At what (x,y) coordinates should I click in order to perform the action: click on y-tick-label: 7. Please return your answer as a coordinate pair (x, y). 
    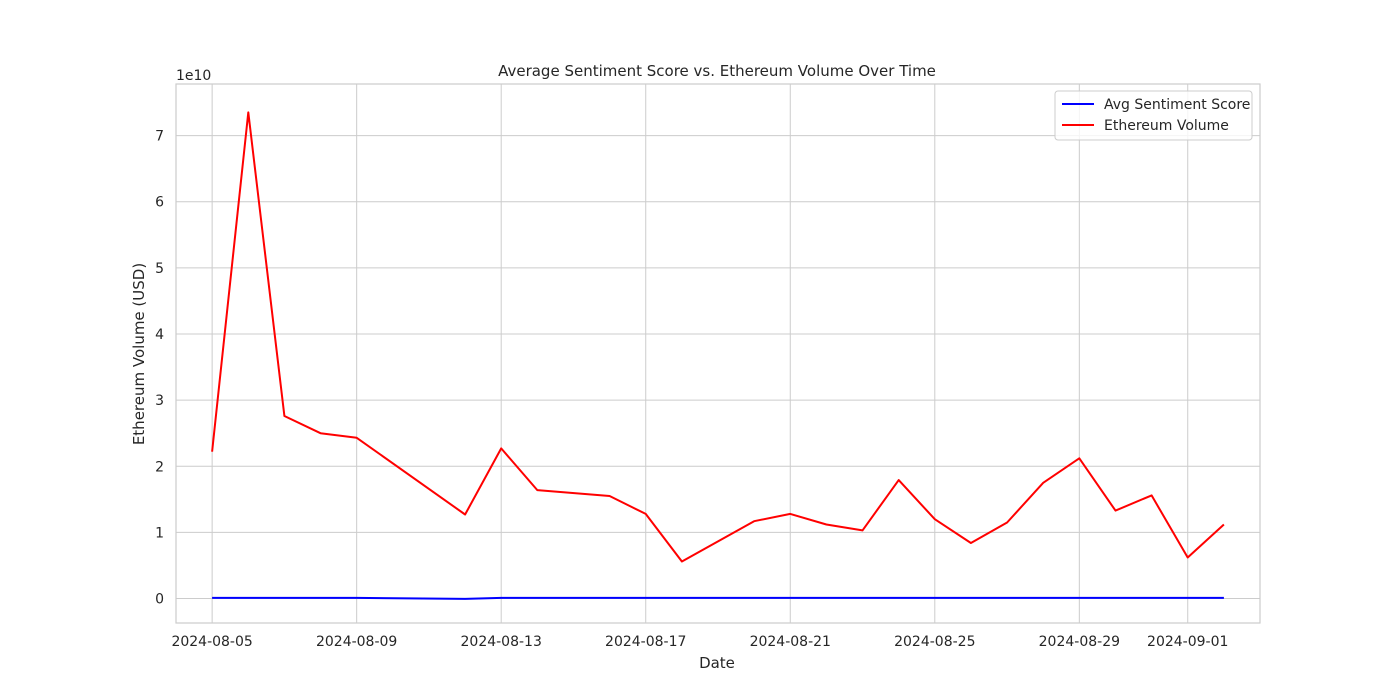
    Looking at the image, I should click on (159, 137).